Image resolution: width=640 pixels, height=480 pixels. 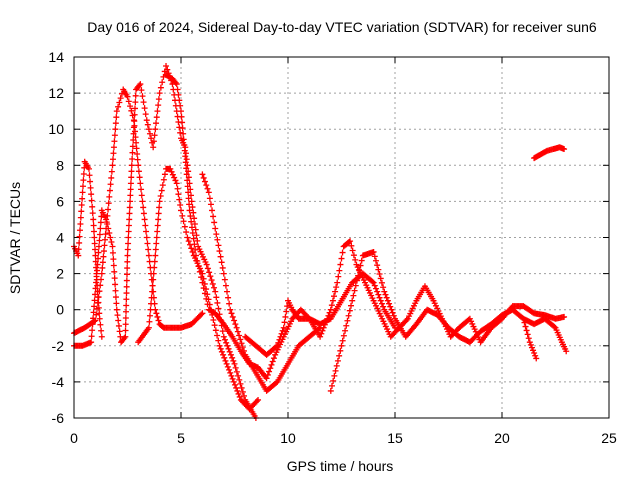 I want to click on series-track-f, so click(x=261, y=282).